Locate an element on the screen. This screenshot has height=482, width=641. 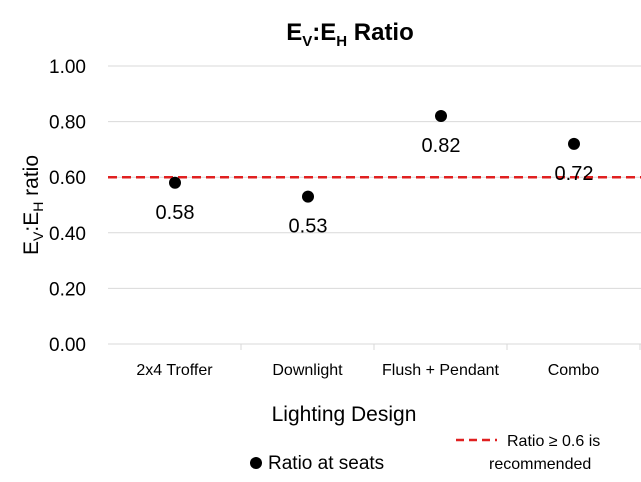
data-label: 0.53 is located at coordinates (308, 227).